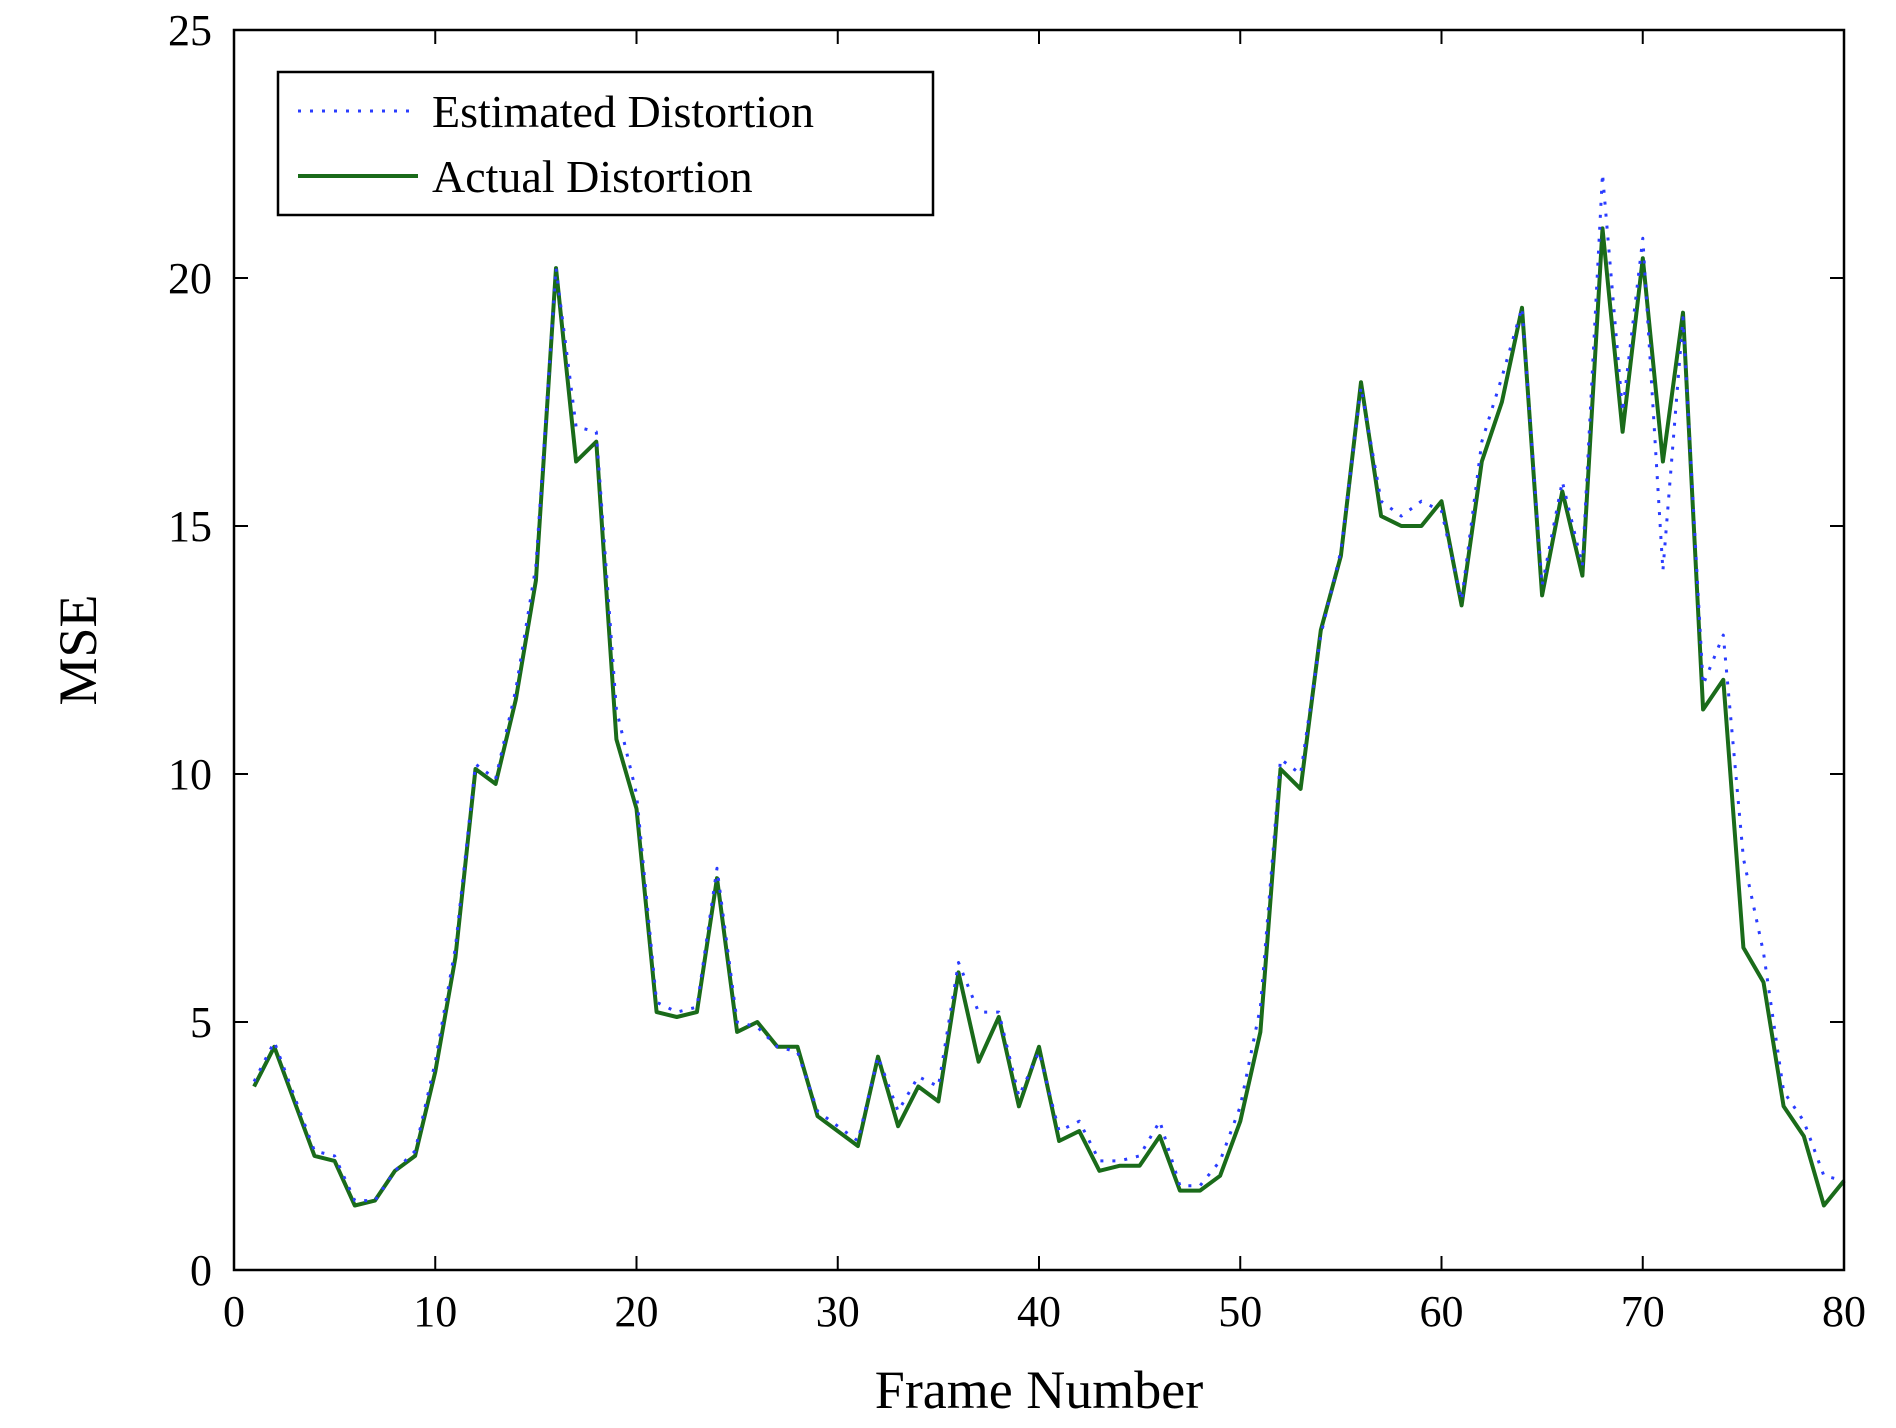 This screenshot has width=1896, height=1428. Describe the element at coordinates (1844, 1311) in the screenshot. I see `x-tick-label: 80` at that location.